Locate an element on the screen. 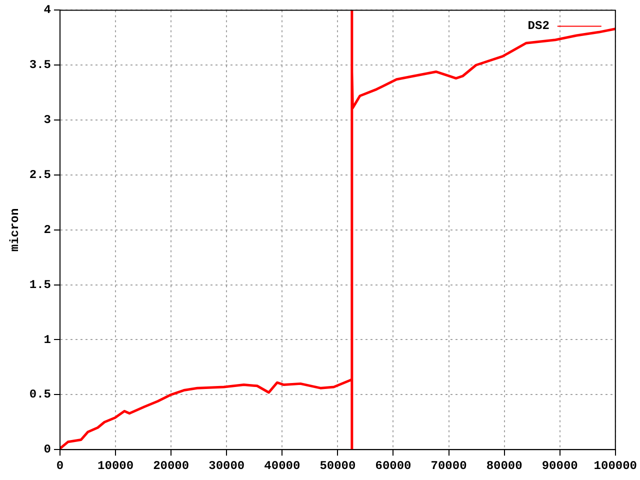  y-tick-label: 2 is located at coordinates (48, 229).